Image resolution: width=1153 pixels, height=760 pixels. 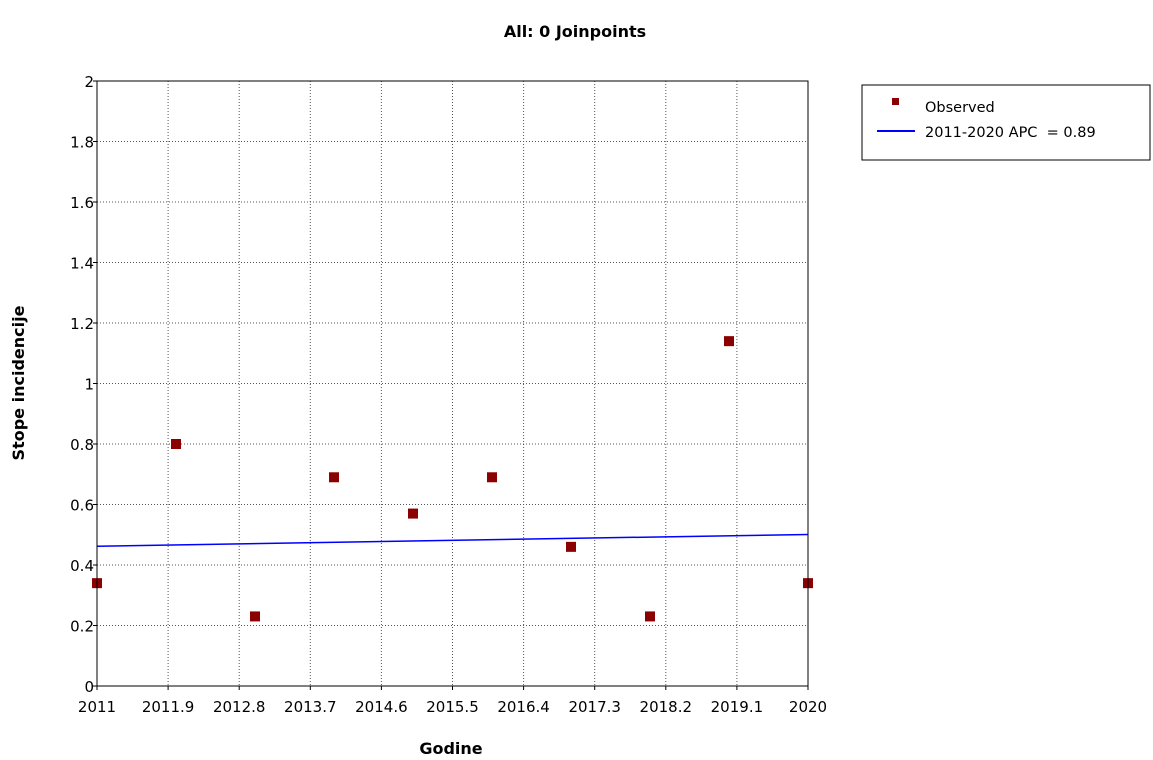 I want to click on x-tick-label: 2014.6, so click(x=381, y=707).